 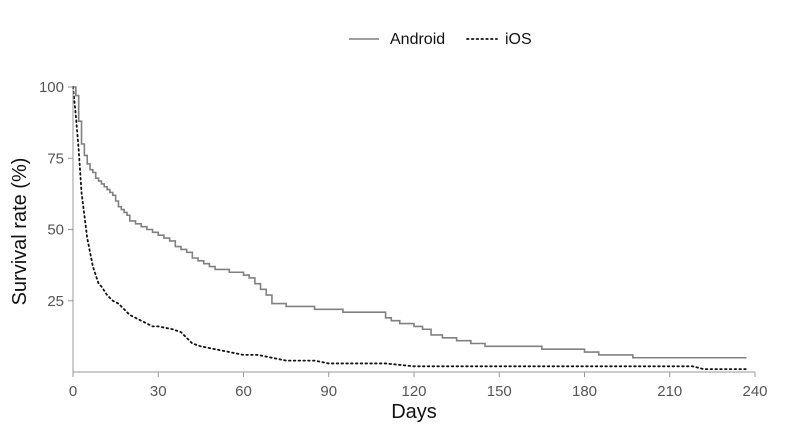 I want to click on x-tick-label: 0, so click(x=73, y=391).